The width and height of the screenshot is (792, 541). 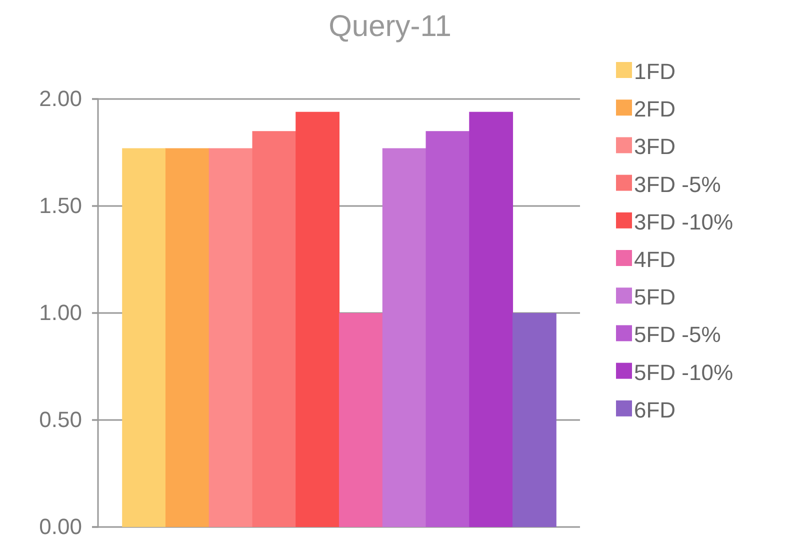 What do you see at coordinates (655, 109) in the screenshot?
I see `legend-label: 2FD` at bounding box center [655, 109].